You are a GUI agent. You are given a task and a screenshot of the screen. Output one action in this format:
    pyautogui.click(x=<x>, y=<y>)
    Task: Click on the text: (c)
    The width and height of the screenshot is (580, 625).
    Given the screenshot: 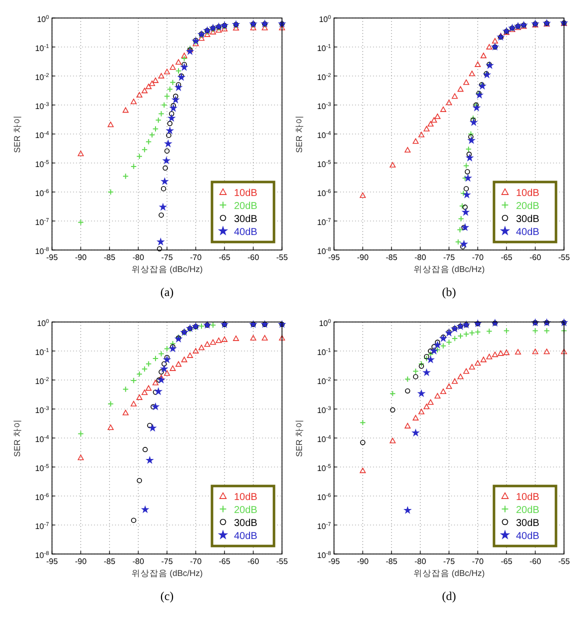 What is the action you would take?
    pyautogui.click(x=167, y=596)
    